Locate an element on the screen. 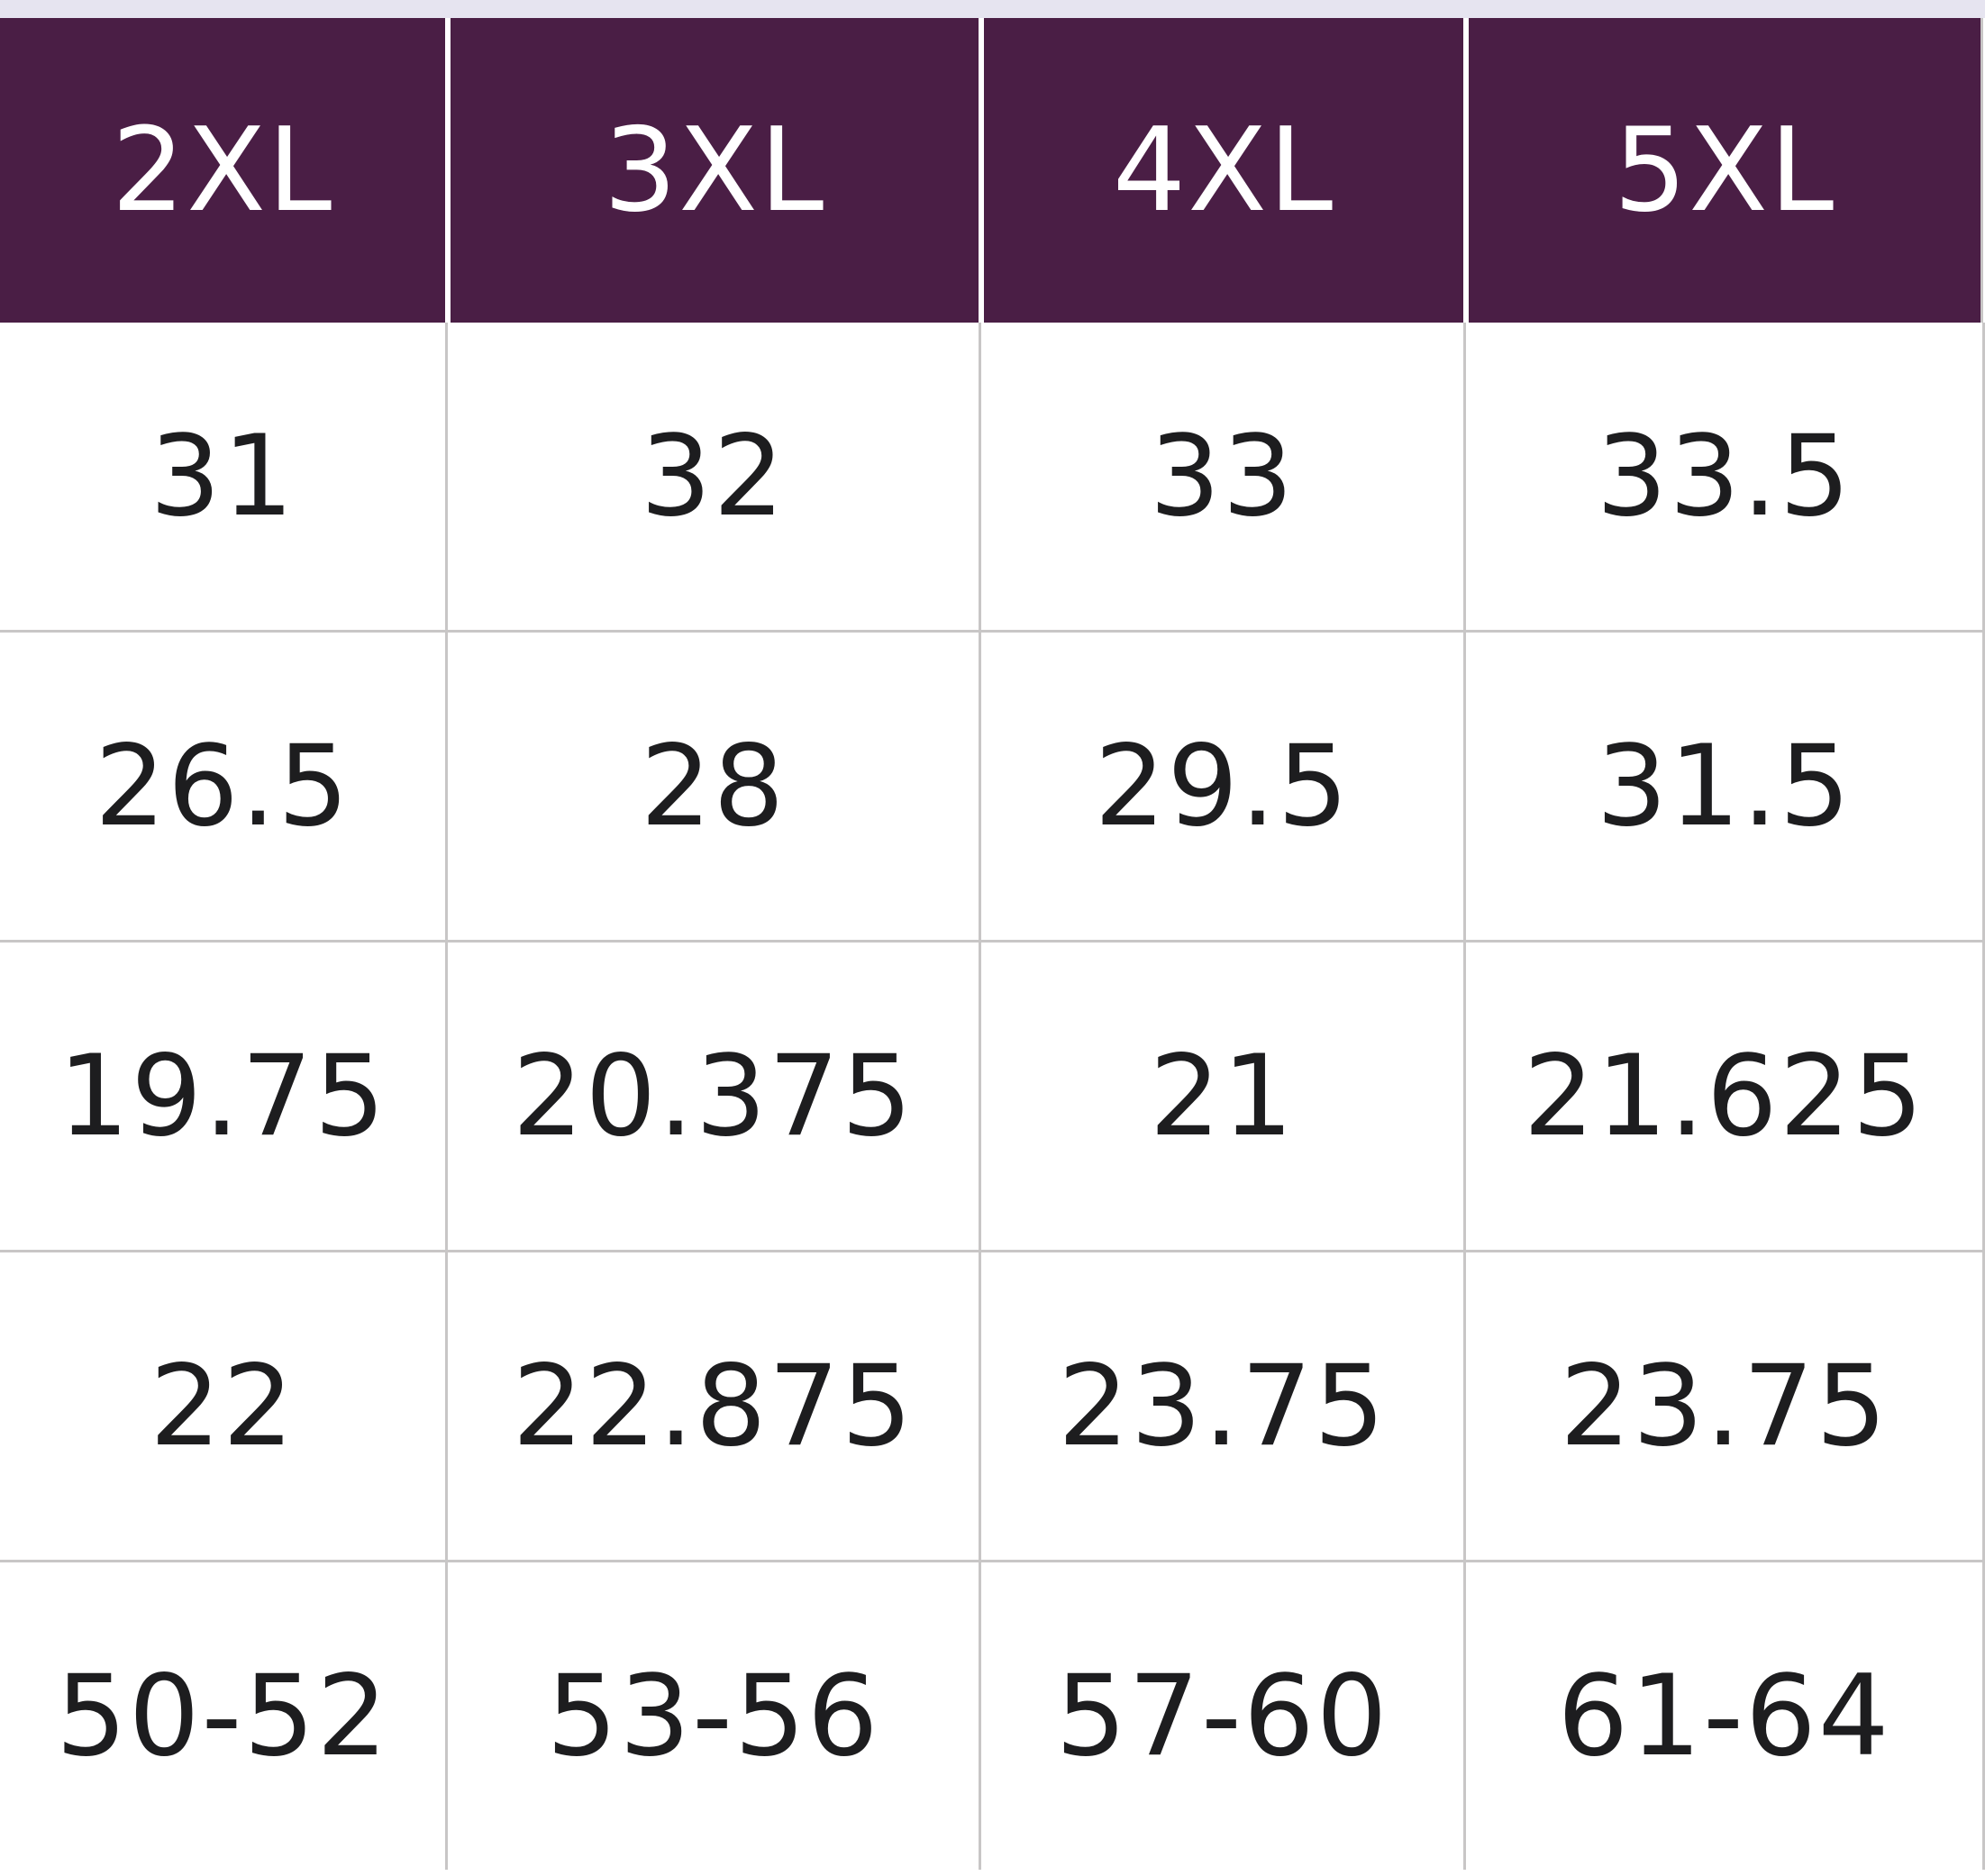 The width and height of the screenshot is (1985, 1876). table-cell: 29.5 is located at coordinates (1223, 787).